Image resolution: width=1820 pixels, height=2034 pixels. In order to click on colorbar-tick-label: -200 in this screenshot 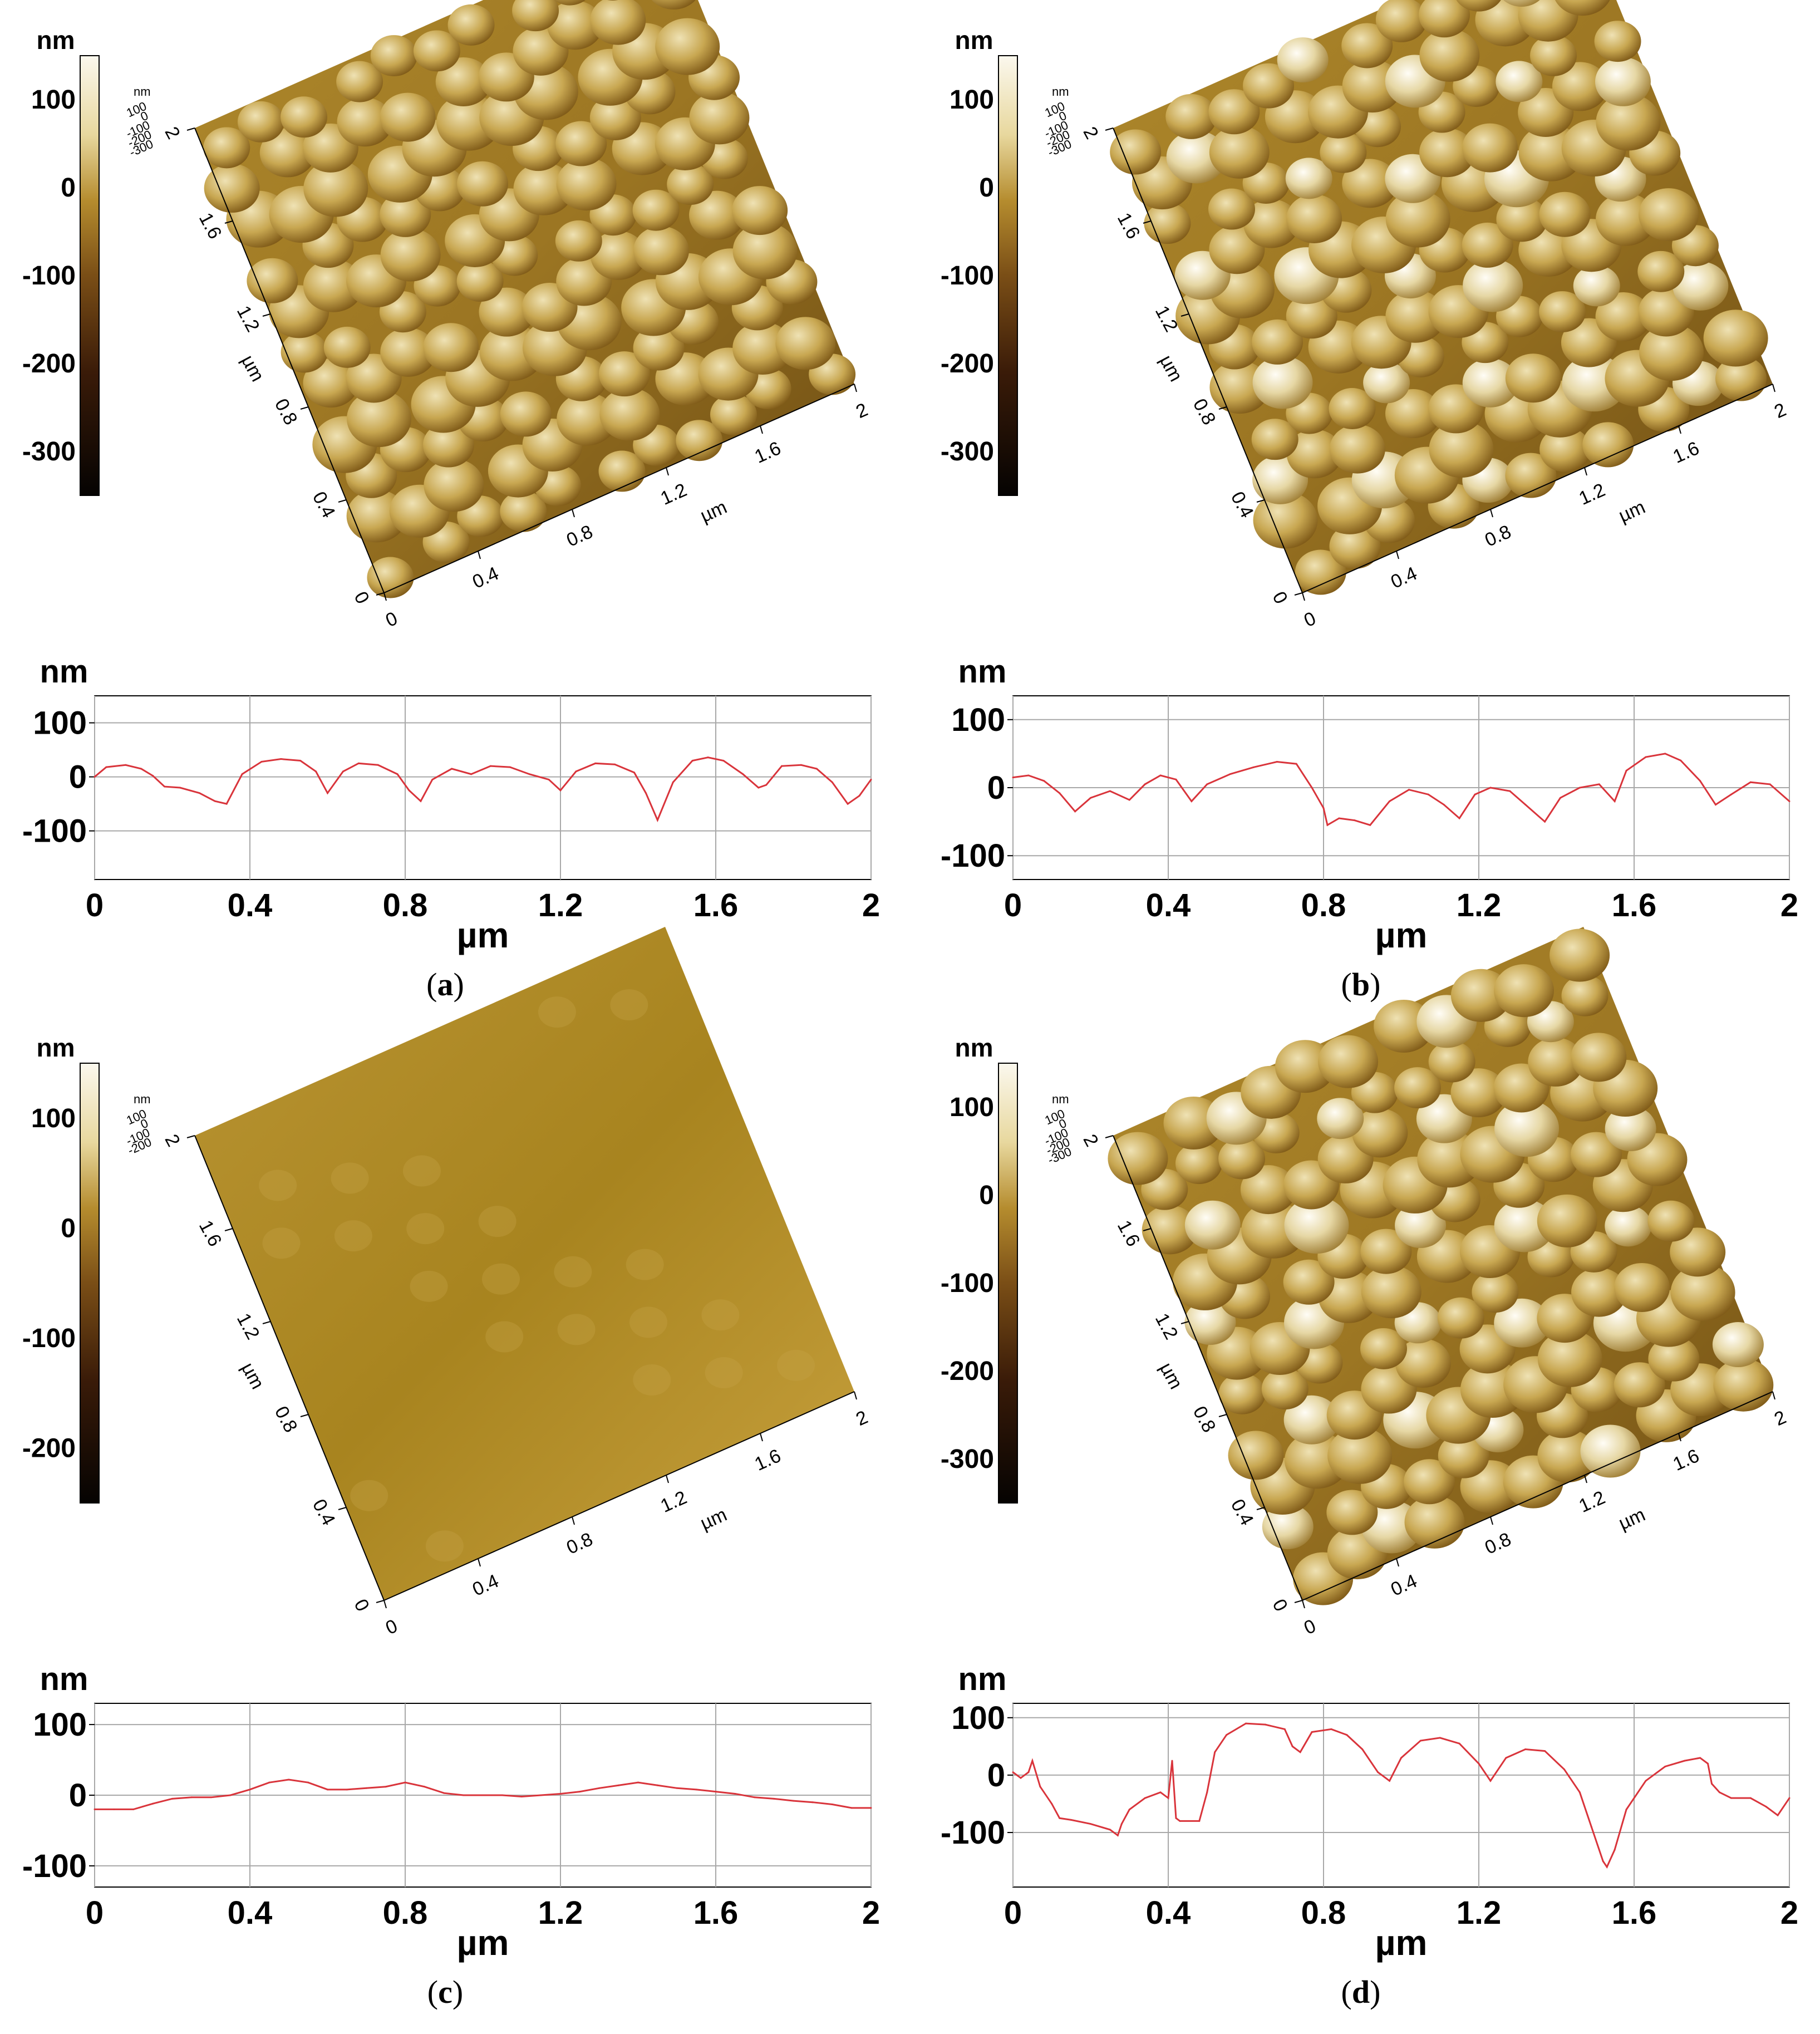, I will do `click(967, 1371)`.